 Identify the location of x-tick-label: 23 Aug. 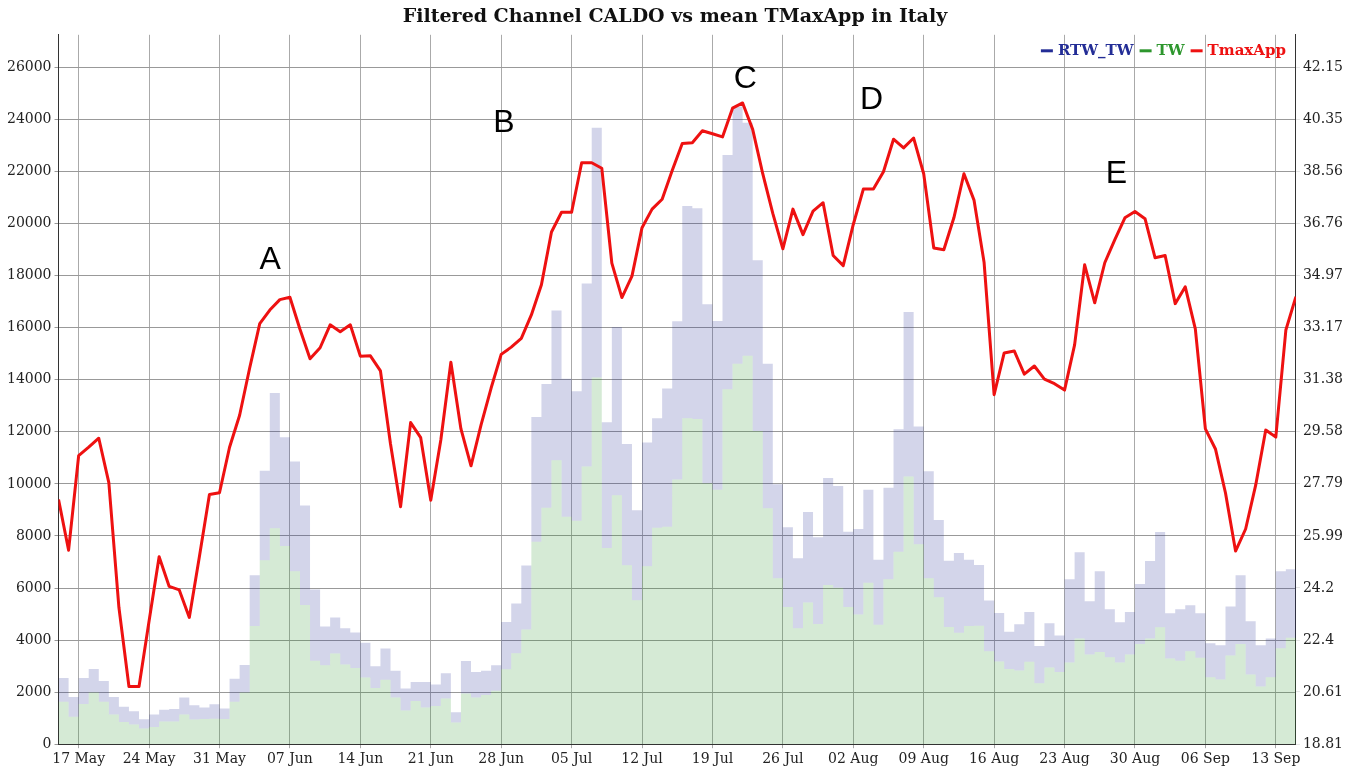
(1064, 758).